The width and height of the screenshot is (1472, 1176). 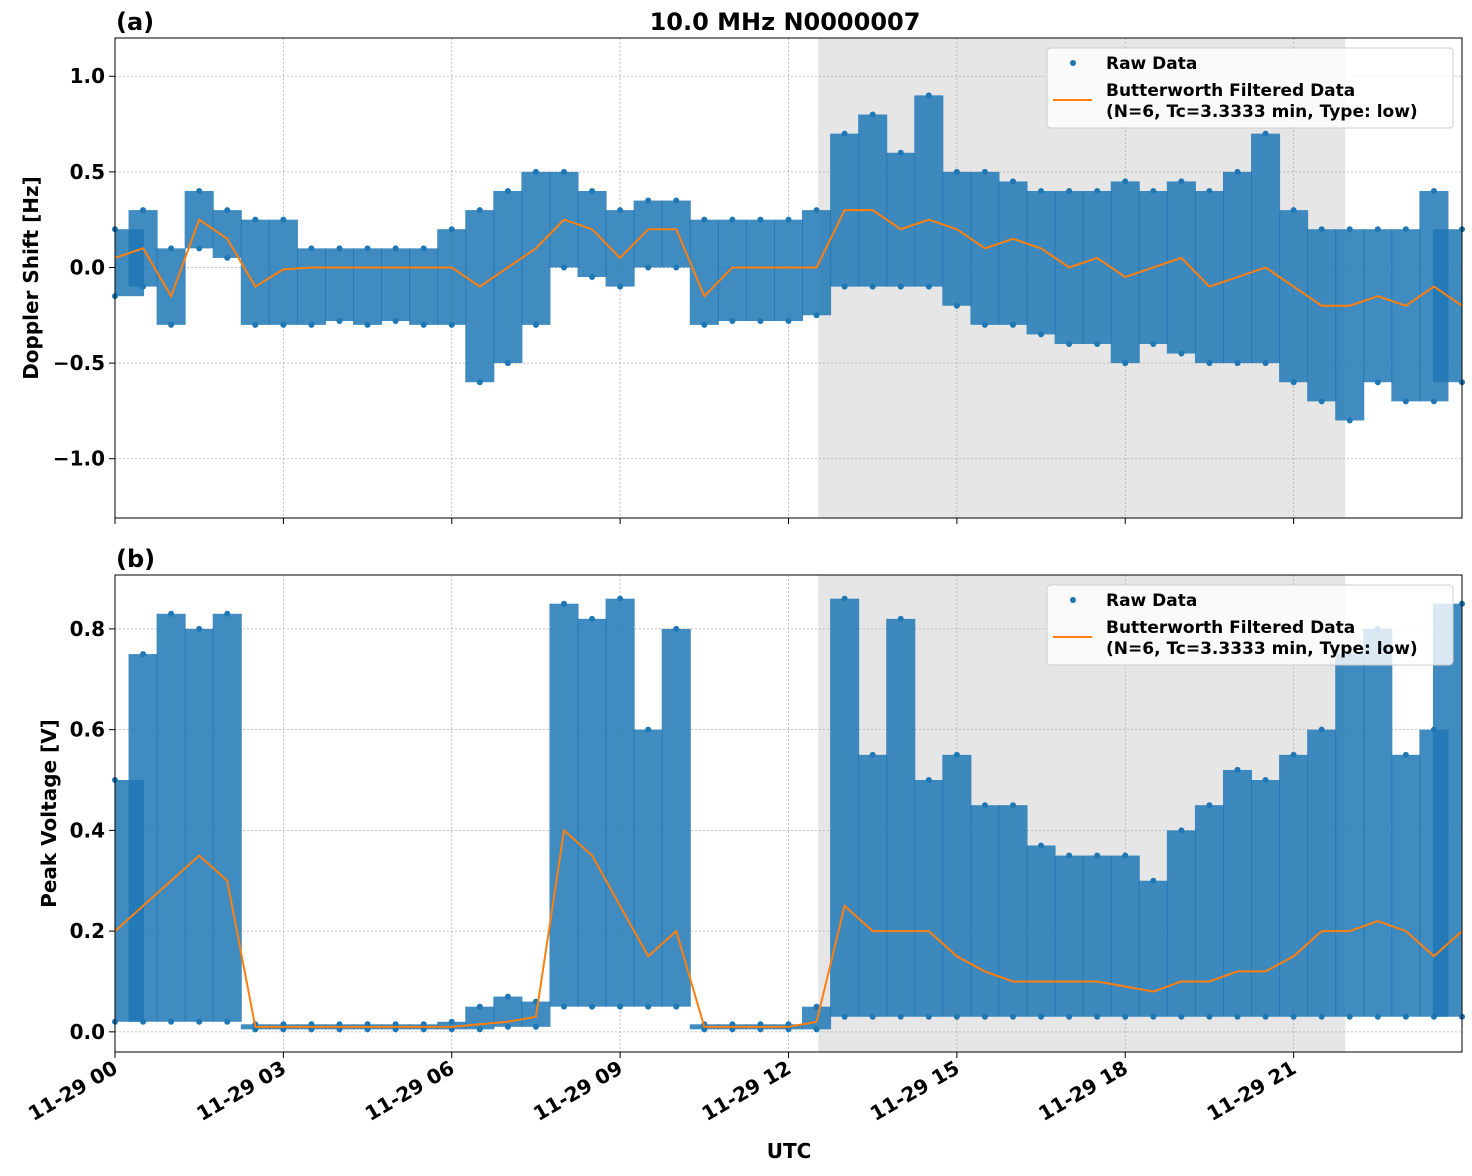 What do you see at coordinates (135, 22) in the screenshot?
I see `panel-label: (a)` at bounding box center [135, 22].